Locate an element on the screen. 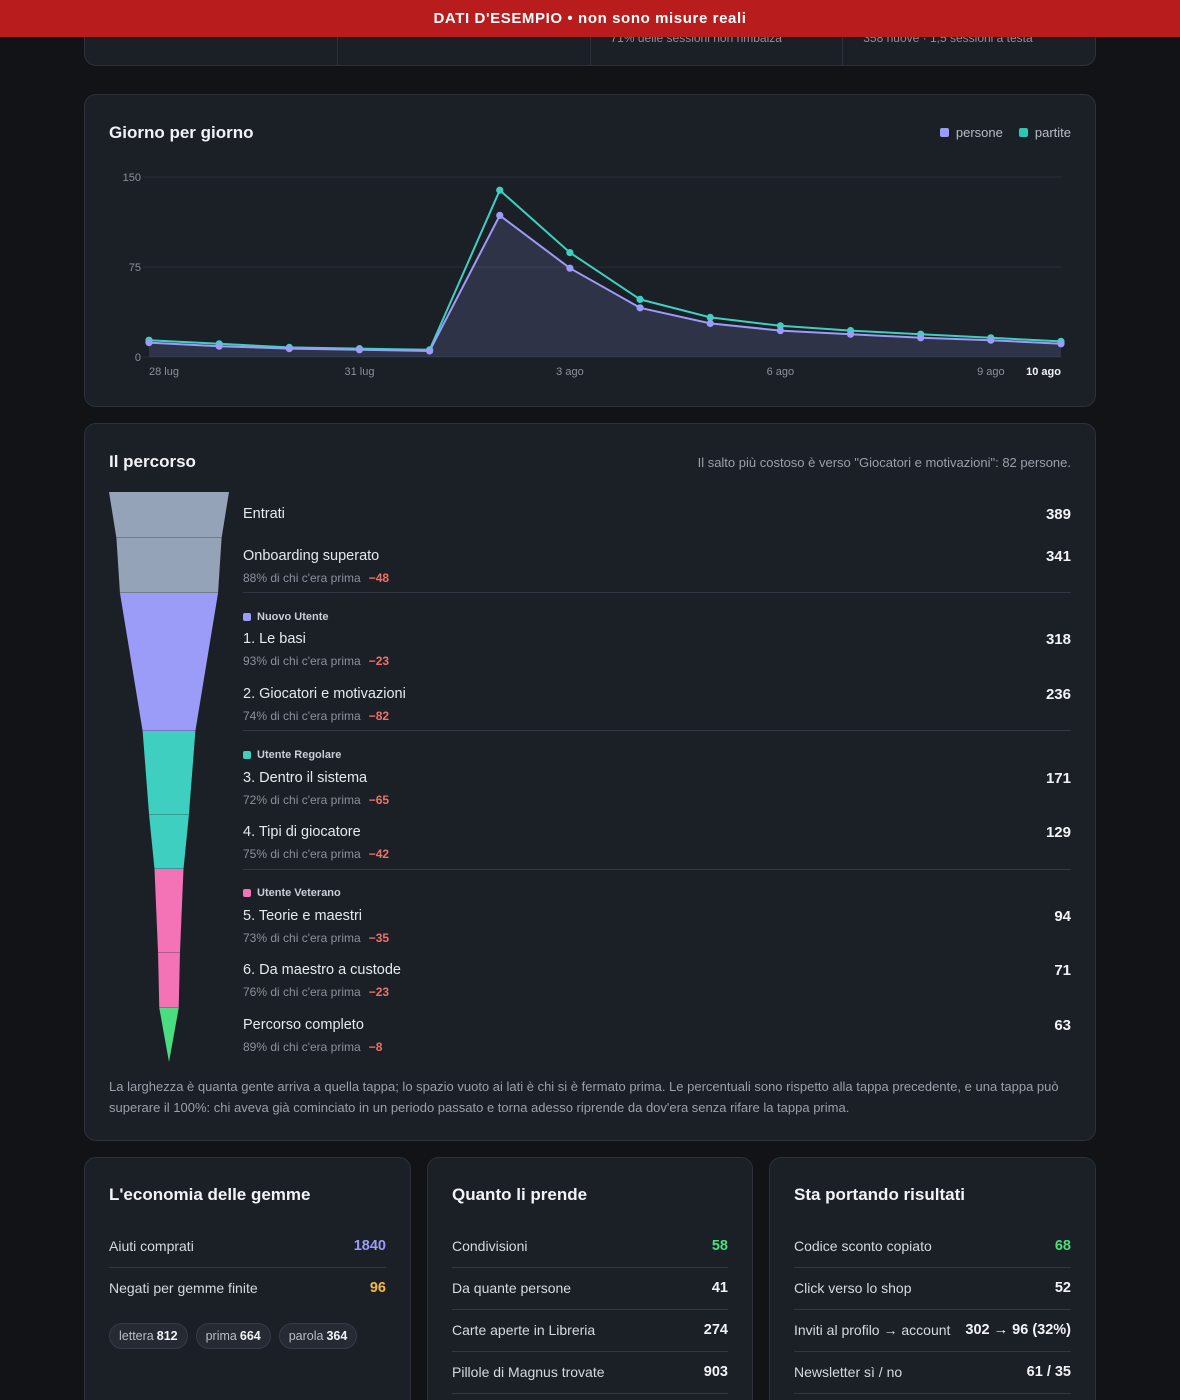 The height and width of the screenshot is (1400, 1180). help-type-pills: lettera 812 prima 664 parola 364 is located at coordinates (233, 1336).